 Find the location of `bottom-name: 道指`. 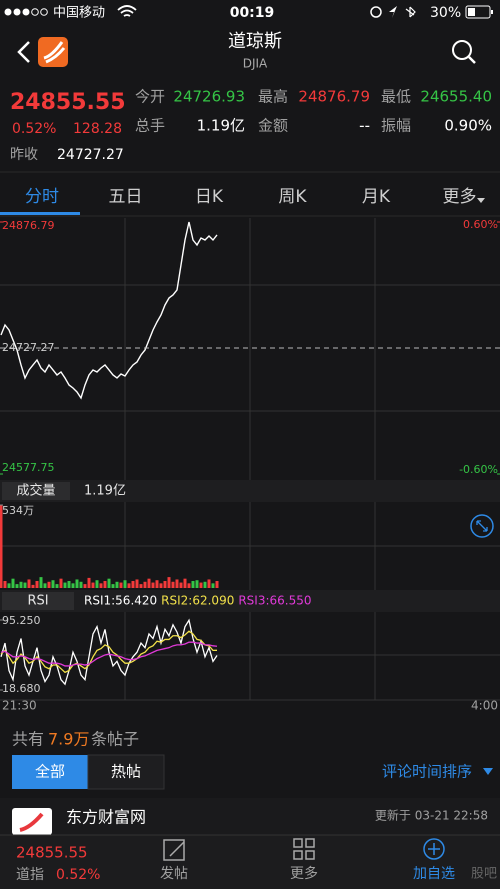

bottom-name: 道指 is located at coordinates (30, 875).